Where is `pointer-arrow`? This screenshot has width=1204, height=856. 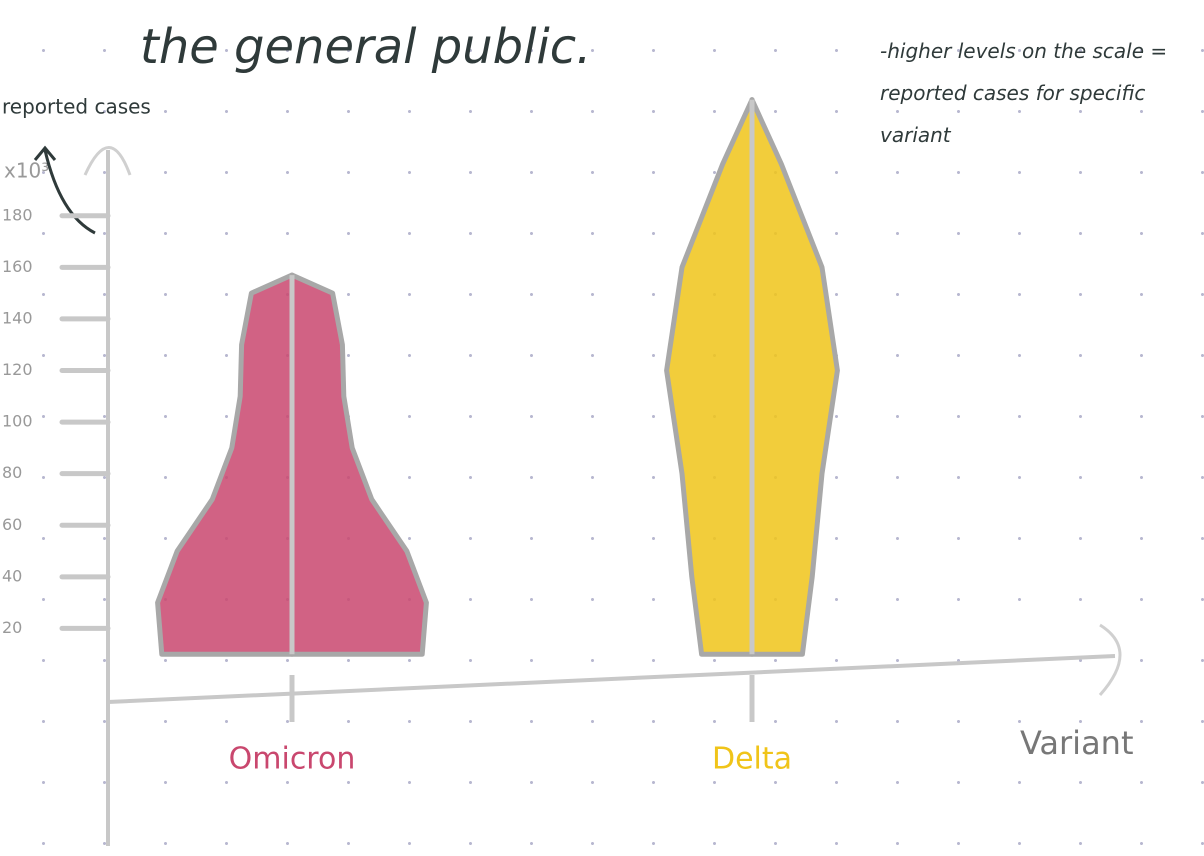
pointer-arrow is located at coordinates (64, 190).